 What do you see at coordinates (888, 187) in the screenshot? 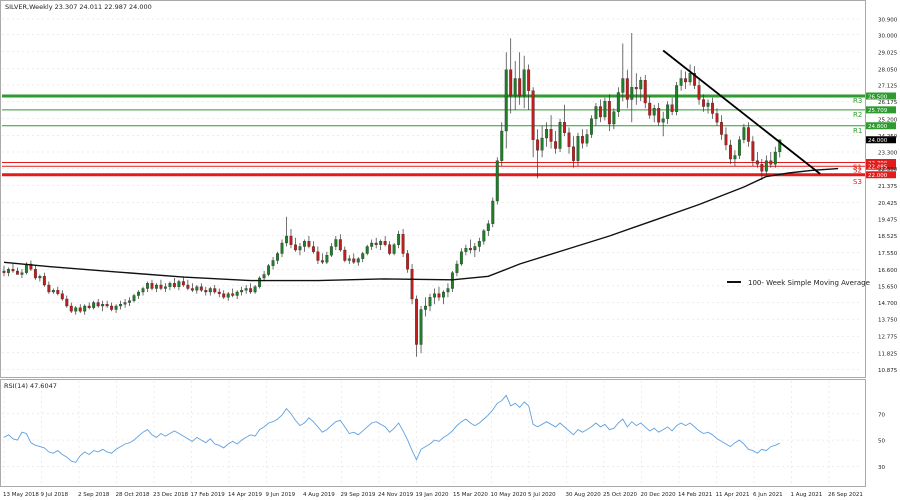
I see `price-tick-label: 21.375` at bounding box center [888, 187].